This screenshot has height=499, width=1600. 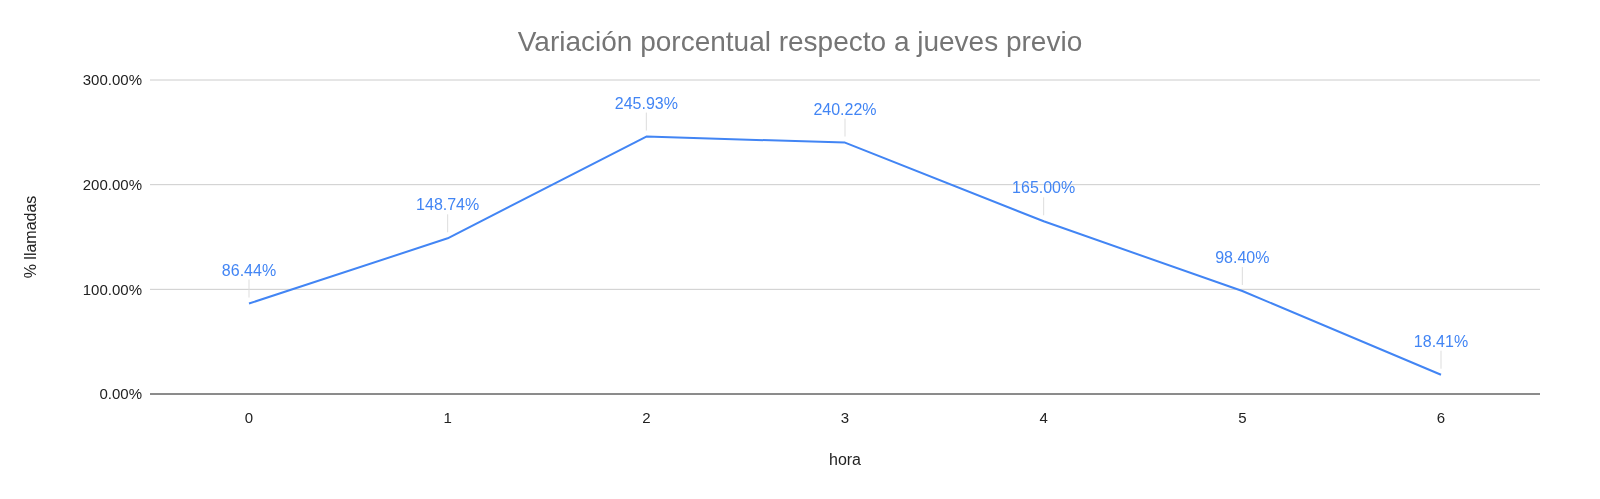 I want to click on data-label: 98.40%, so click(x=1242, y=258).